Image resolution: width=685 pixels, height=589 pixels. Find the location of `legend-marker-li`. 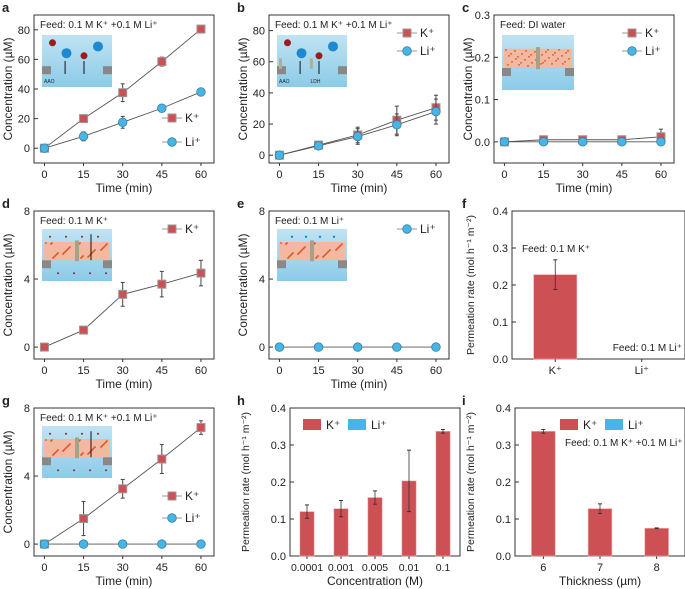

legend-marker-li is located at coordinates (172, 518).